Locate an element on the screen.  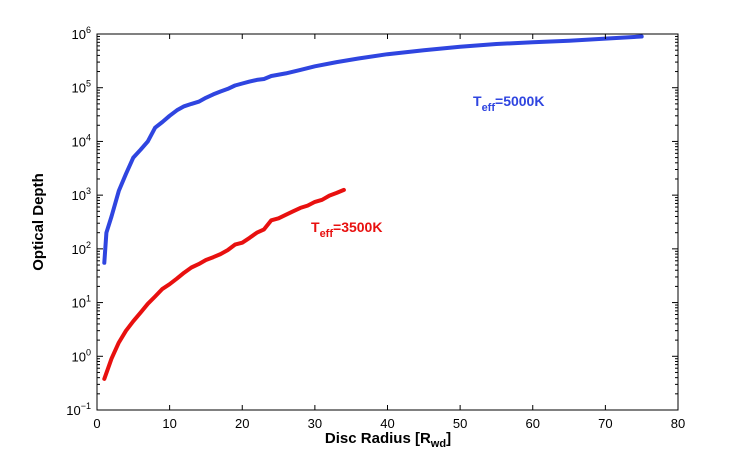
series-label-5000k: Teff=5000K is located at coordinates (508, 103).